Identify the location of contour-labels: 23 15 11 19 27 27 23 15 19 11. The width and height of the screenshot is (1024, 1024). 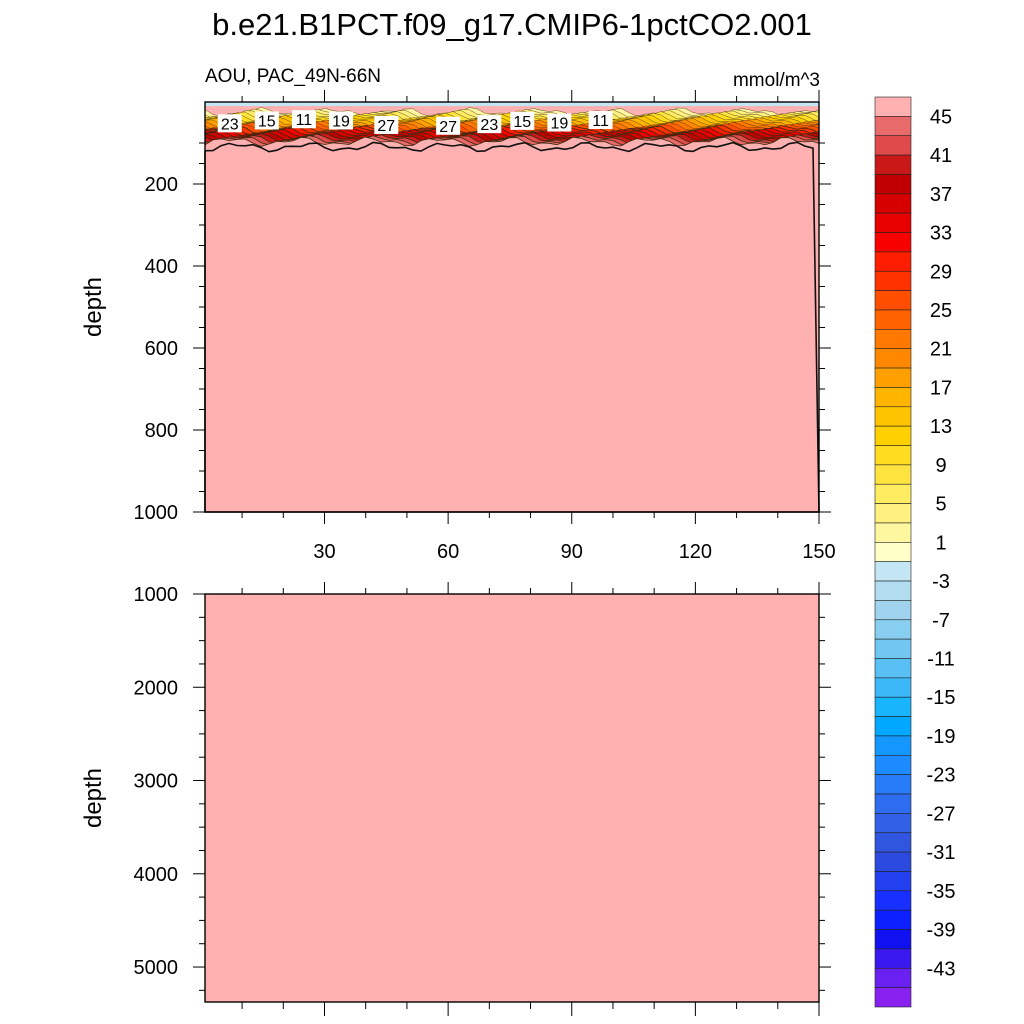
(415, 123).